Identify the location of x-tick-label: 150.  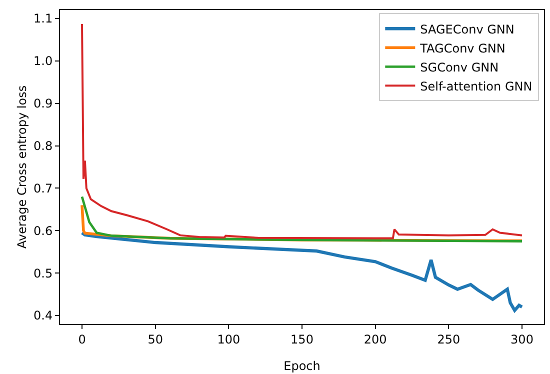
(302, 339).